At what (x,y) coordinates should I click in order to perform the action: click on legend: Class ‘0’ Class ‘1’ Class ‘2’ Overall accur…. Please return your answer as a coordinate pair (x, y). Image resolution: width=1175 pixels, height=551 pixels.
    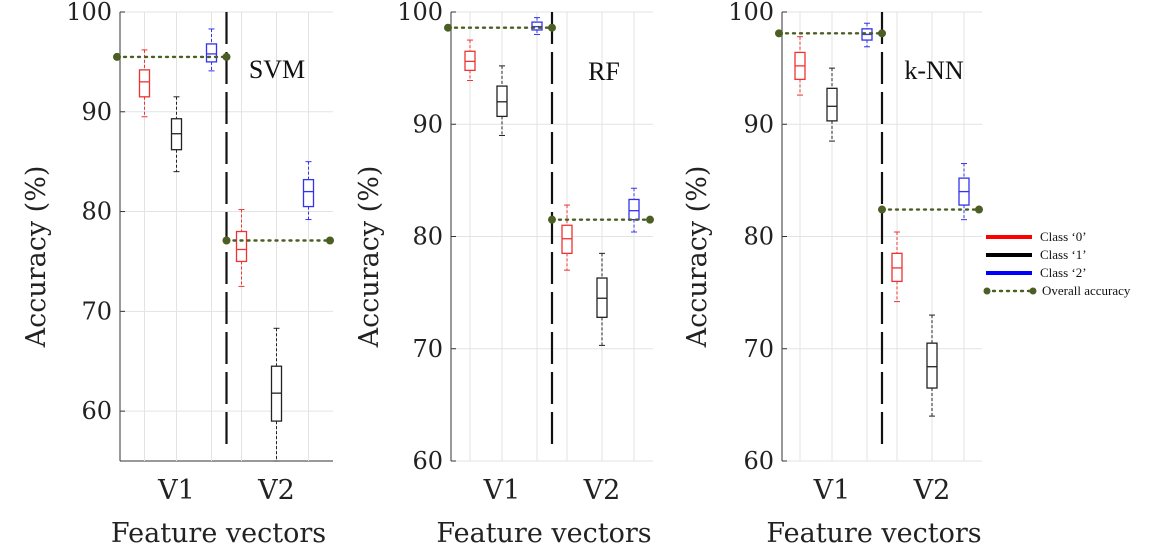
    Looking at the image, I should click on (1057, 263).